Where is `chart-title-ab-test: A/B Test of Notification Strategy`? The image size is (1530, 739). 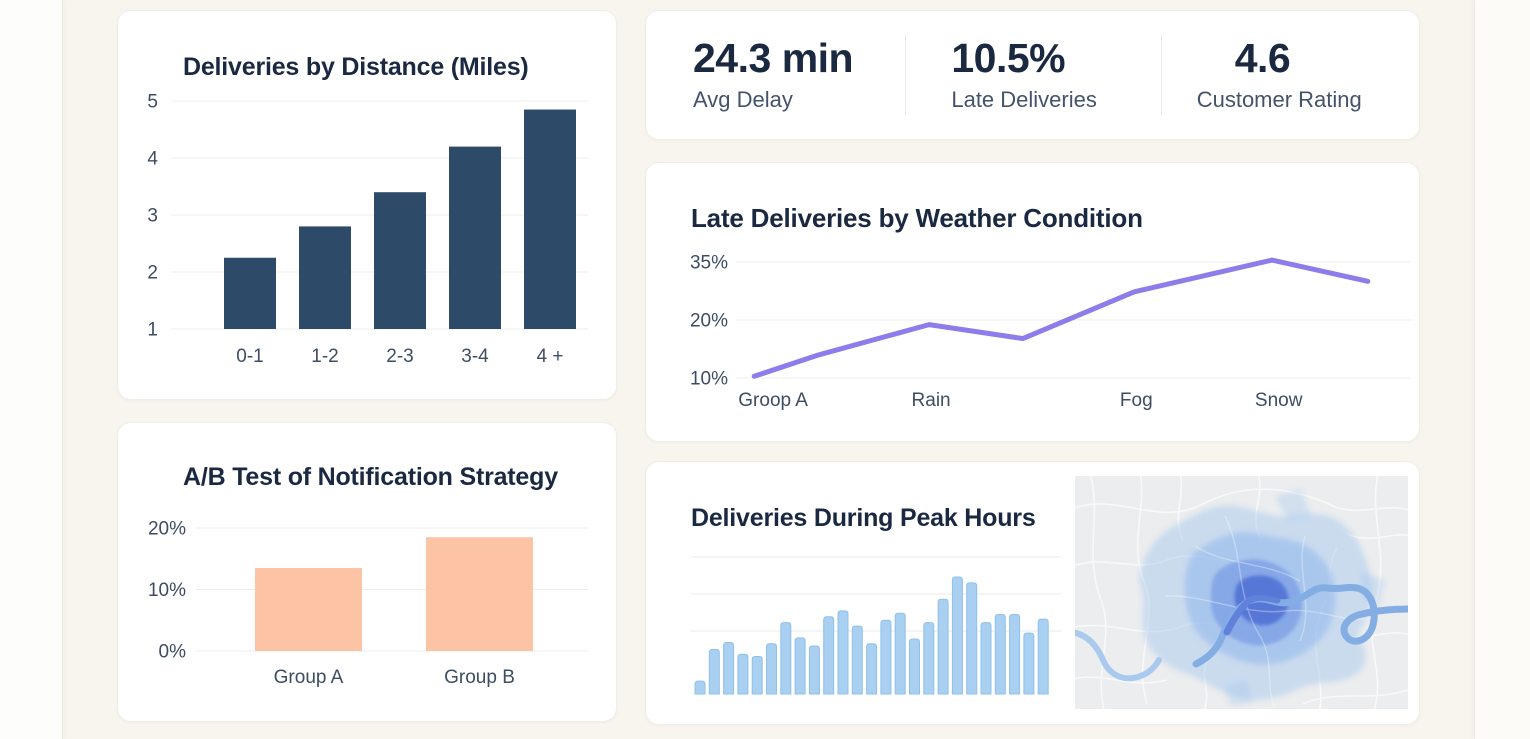
chart-title-ab-test: A/B Test of Notification Strategy is located at coordinates (370, 477).